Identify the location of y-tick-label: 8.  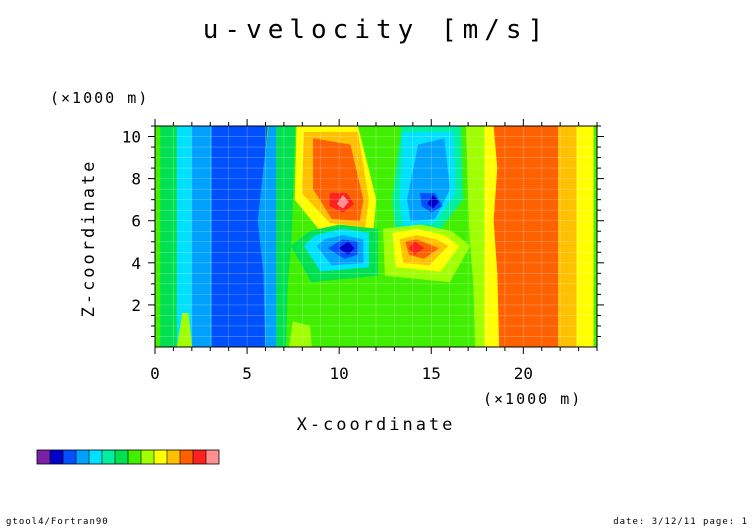
(136, 179).